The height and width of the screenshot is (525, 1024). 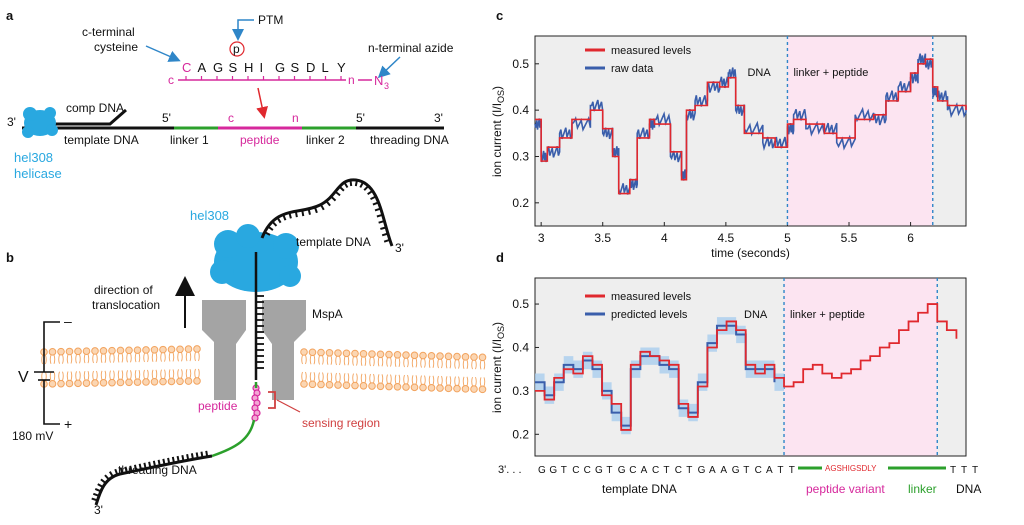 I want to click on sensing-leader, so click(x=288, y=406).